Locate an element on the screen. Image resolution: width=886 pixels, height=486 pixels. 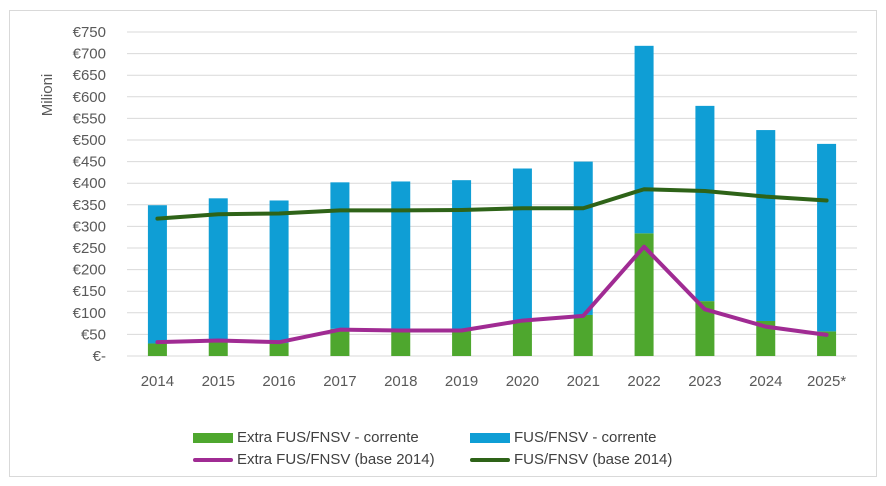
x-tick-label: 2025* is located at coordinates (826, 381).